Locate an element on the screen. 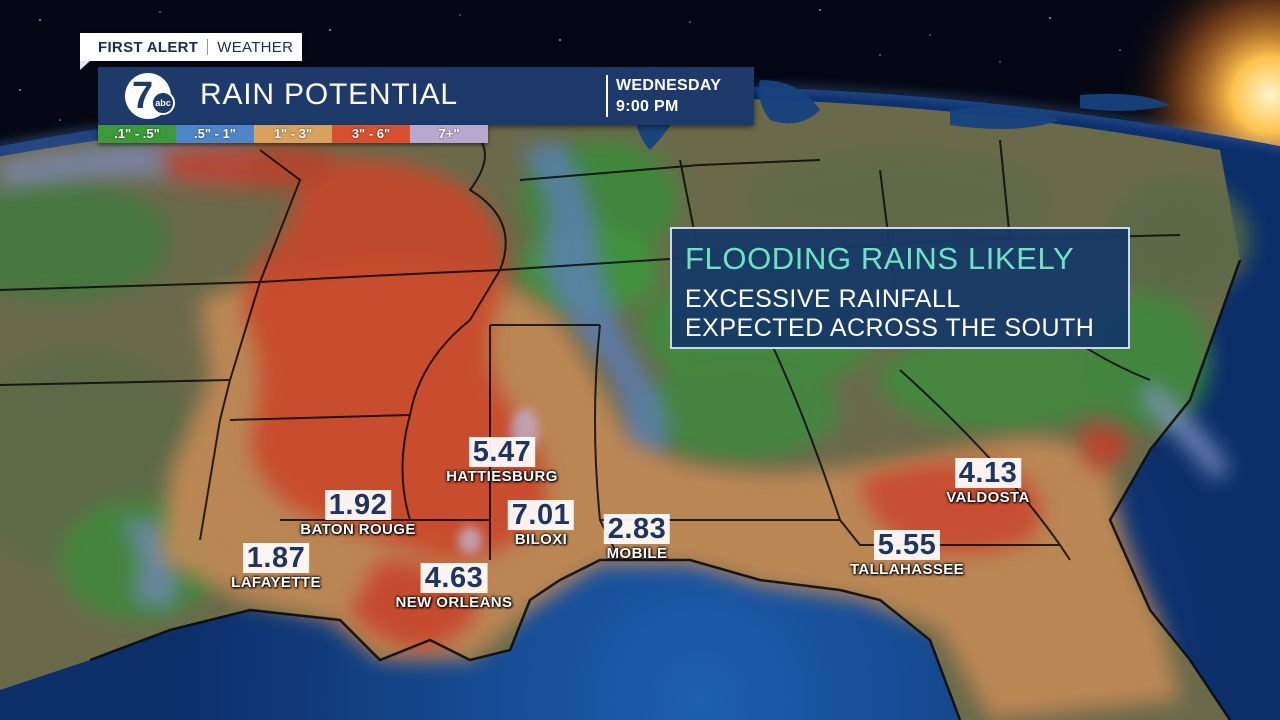 The width and height of the screenshot is (1280, 720). rain-legend: .1" - .5" .5" - 1" 1" - 3" 3" - 6" 7+" is located at coordinates (293, 134).